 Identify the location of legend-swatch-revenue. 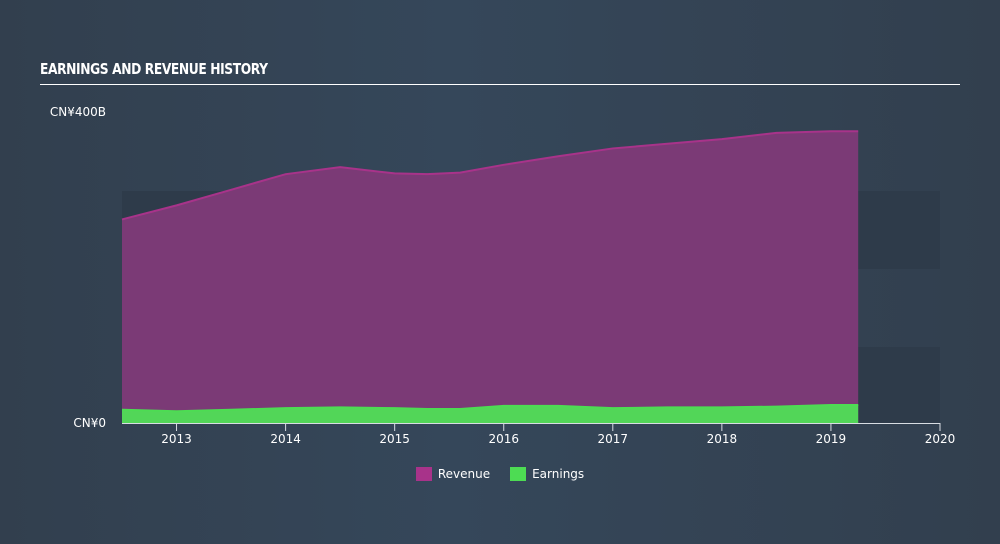
(423, 474).